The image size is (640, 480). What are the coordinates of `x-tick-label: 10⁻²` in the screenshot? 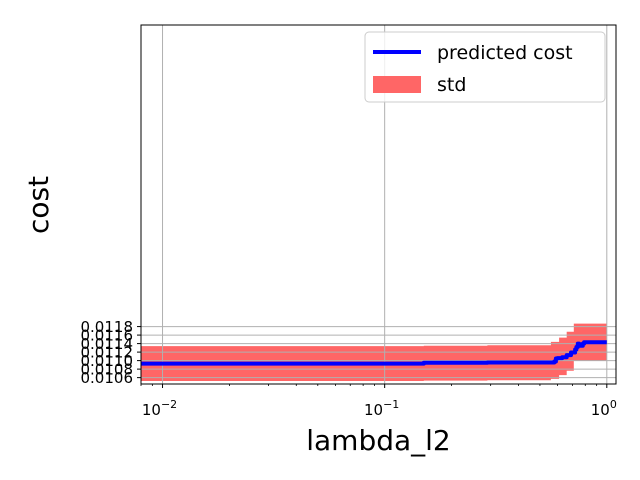 It's located at (159, 408).